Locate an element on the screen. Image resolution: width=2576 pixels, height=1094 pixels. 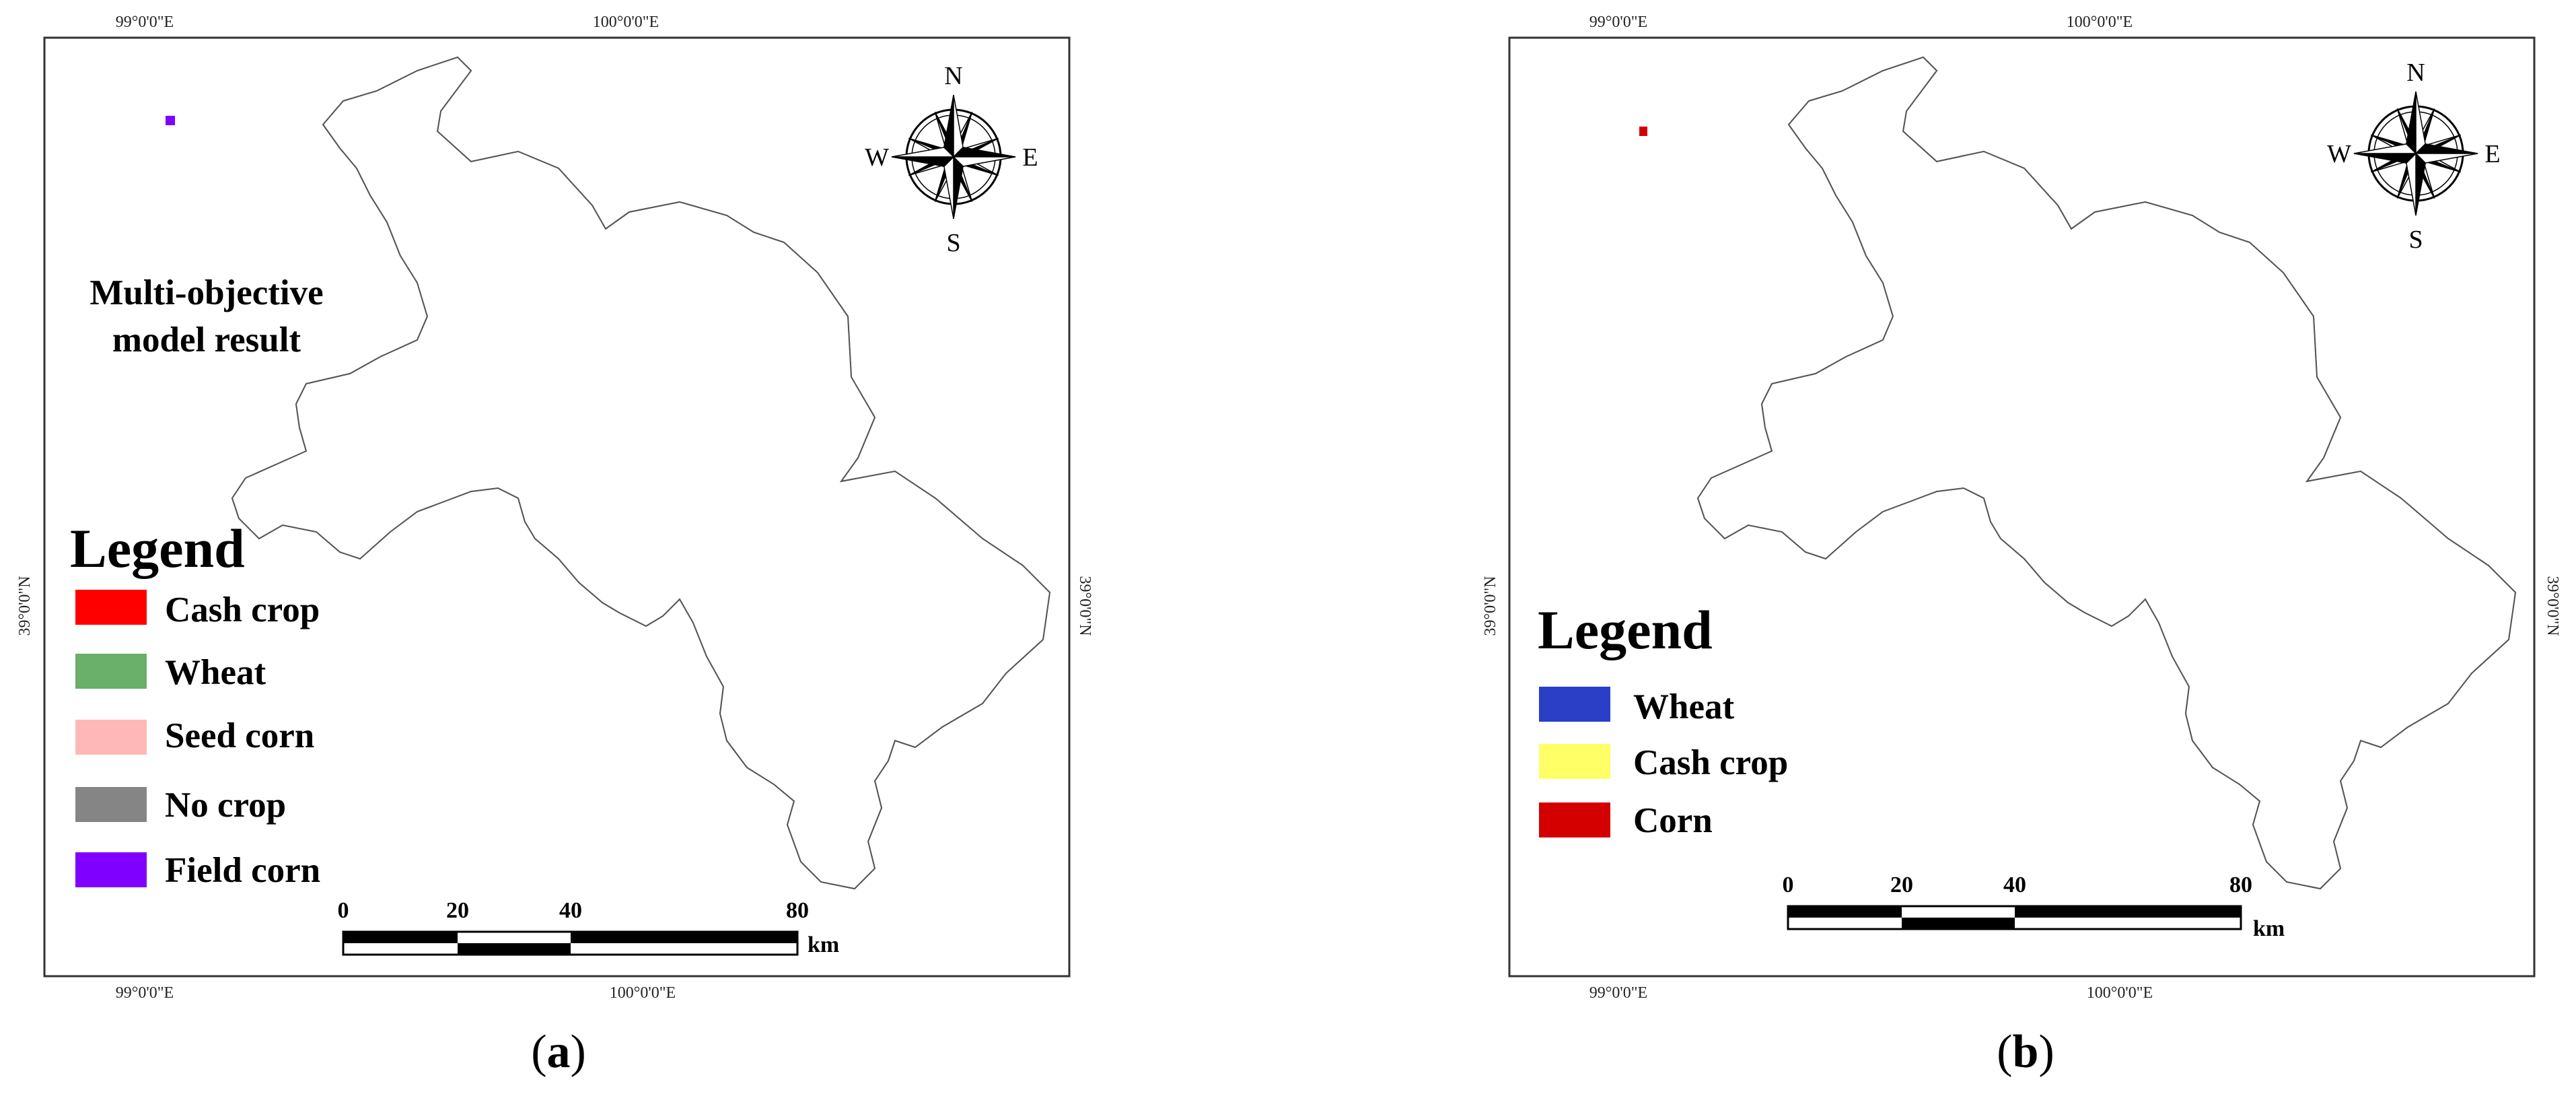
scale-tick-label: 0 is located at coordinates (1788, 885).